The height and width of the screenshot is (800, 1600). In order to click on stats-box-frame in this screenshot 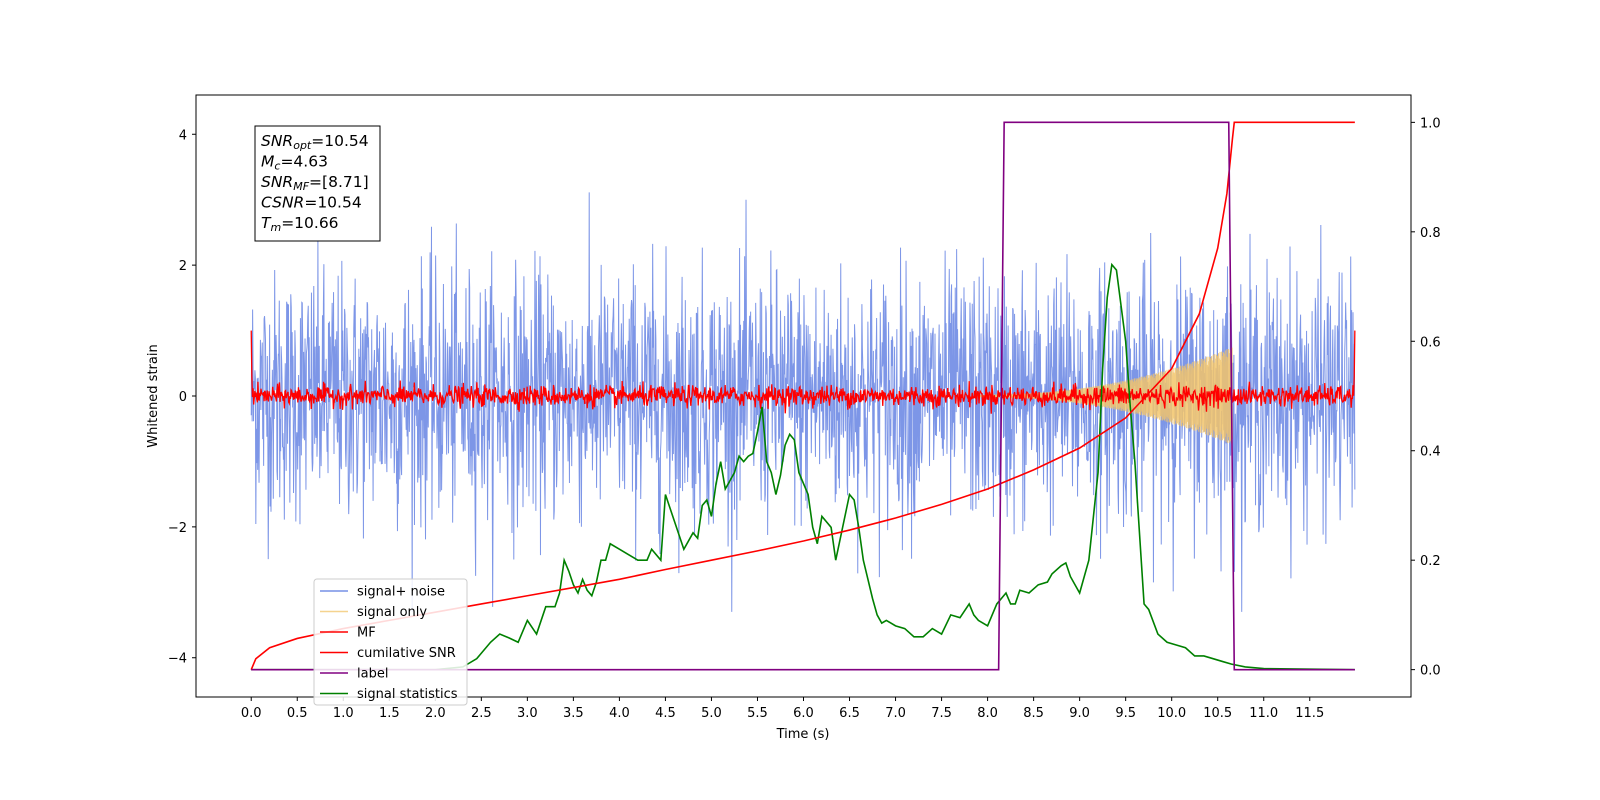, I will do `click(317, 183)`.